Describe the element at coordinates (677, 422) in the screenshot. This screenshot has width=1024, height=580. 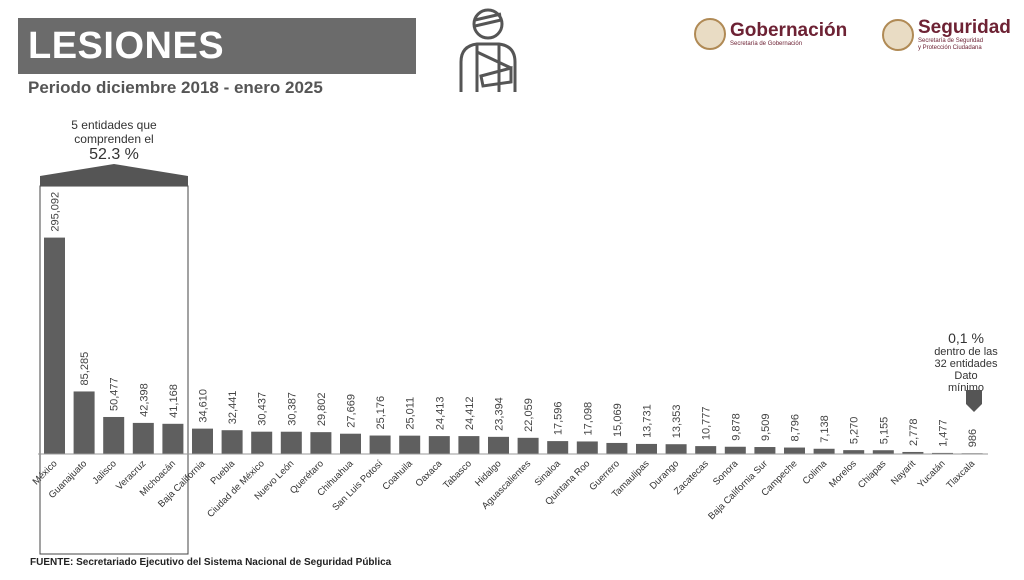
I see `value-label-21: 13,353` at that location.